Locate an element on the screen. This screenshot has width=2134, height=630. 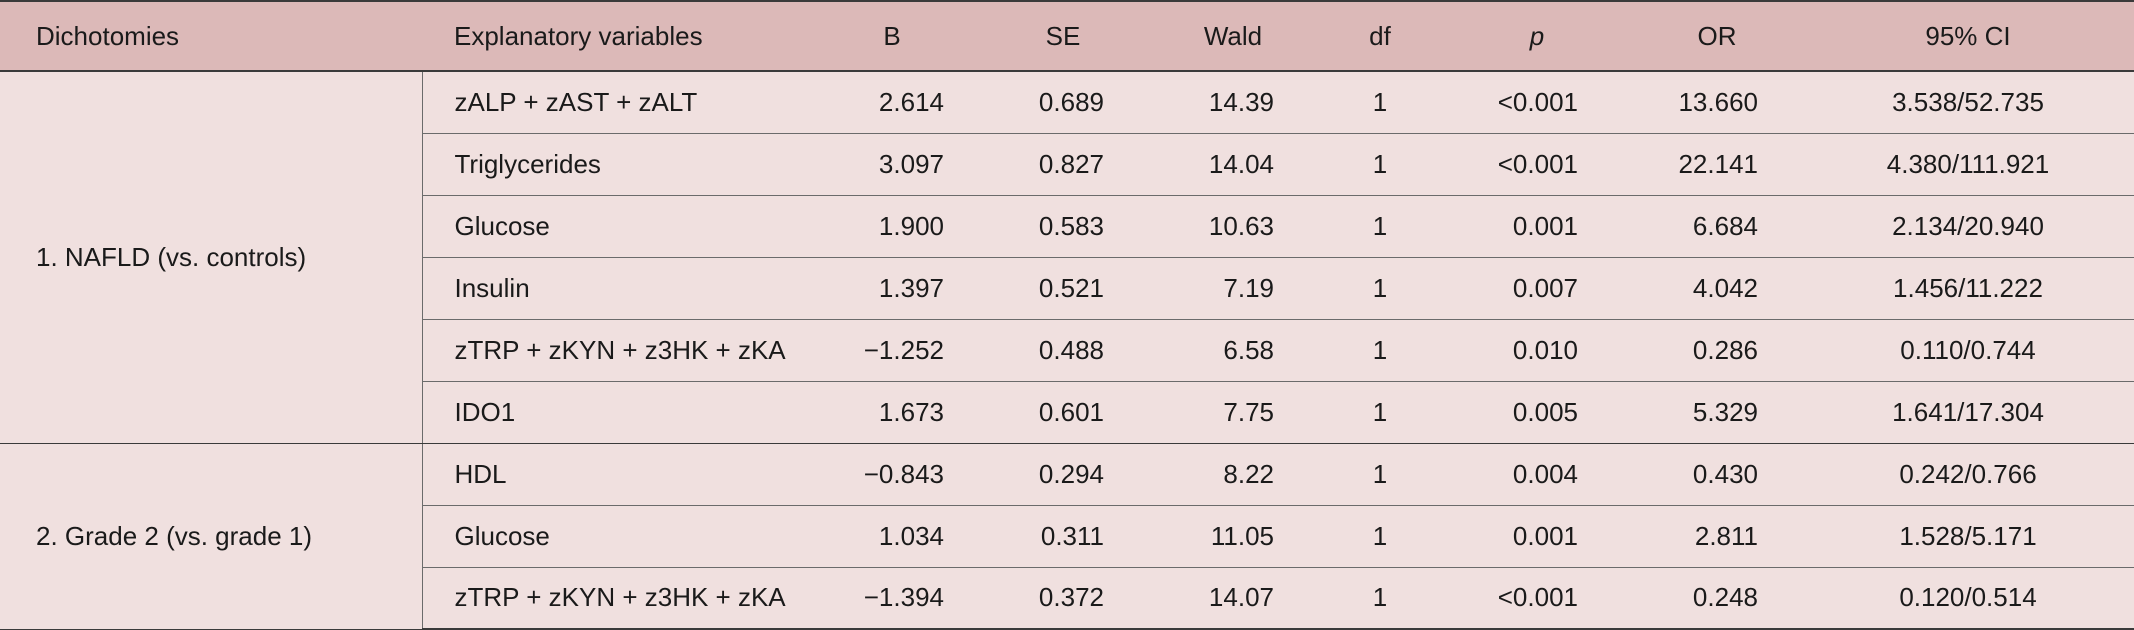
cell-wald: 7.19 is located at coordinates (1233, 288).